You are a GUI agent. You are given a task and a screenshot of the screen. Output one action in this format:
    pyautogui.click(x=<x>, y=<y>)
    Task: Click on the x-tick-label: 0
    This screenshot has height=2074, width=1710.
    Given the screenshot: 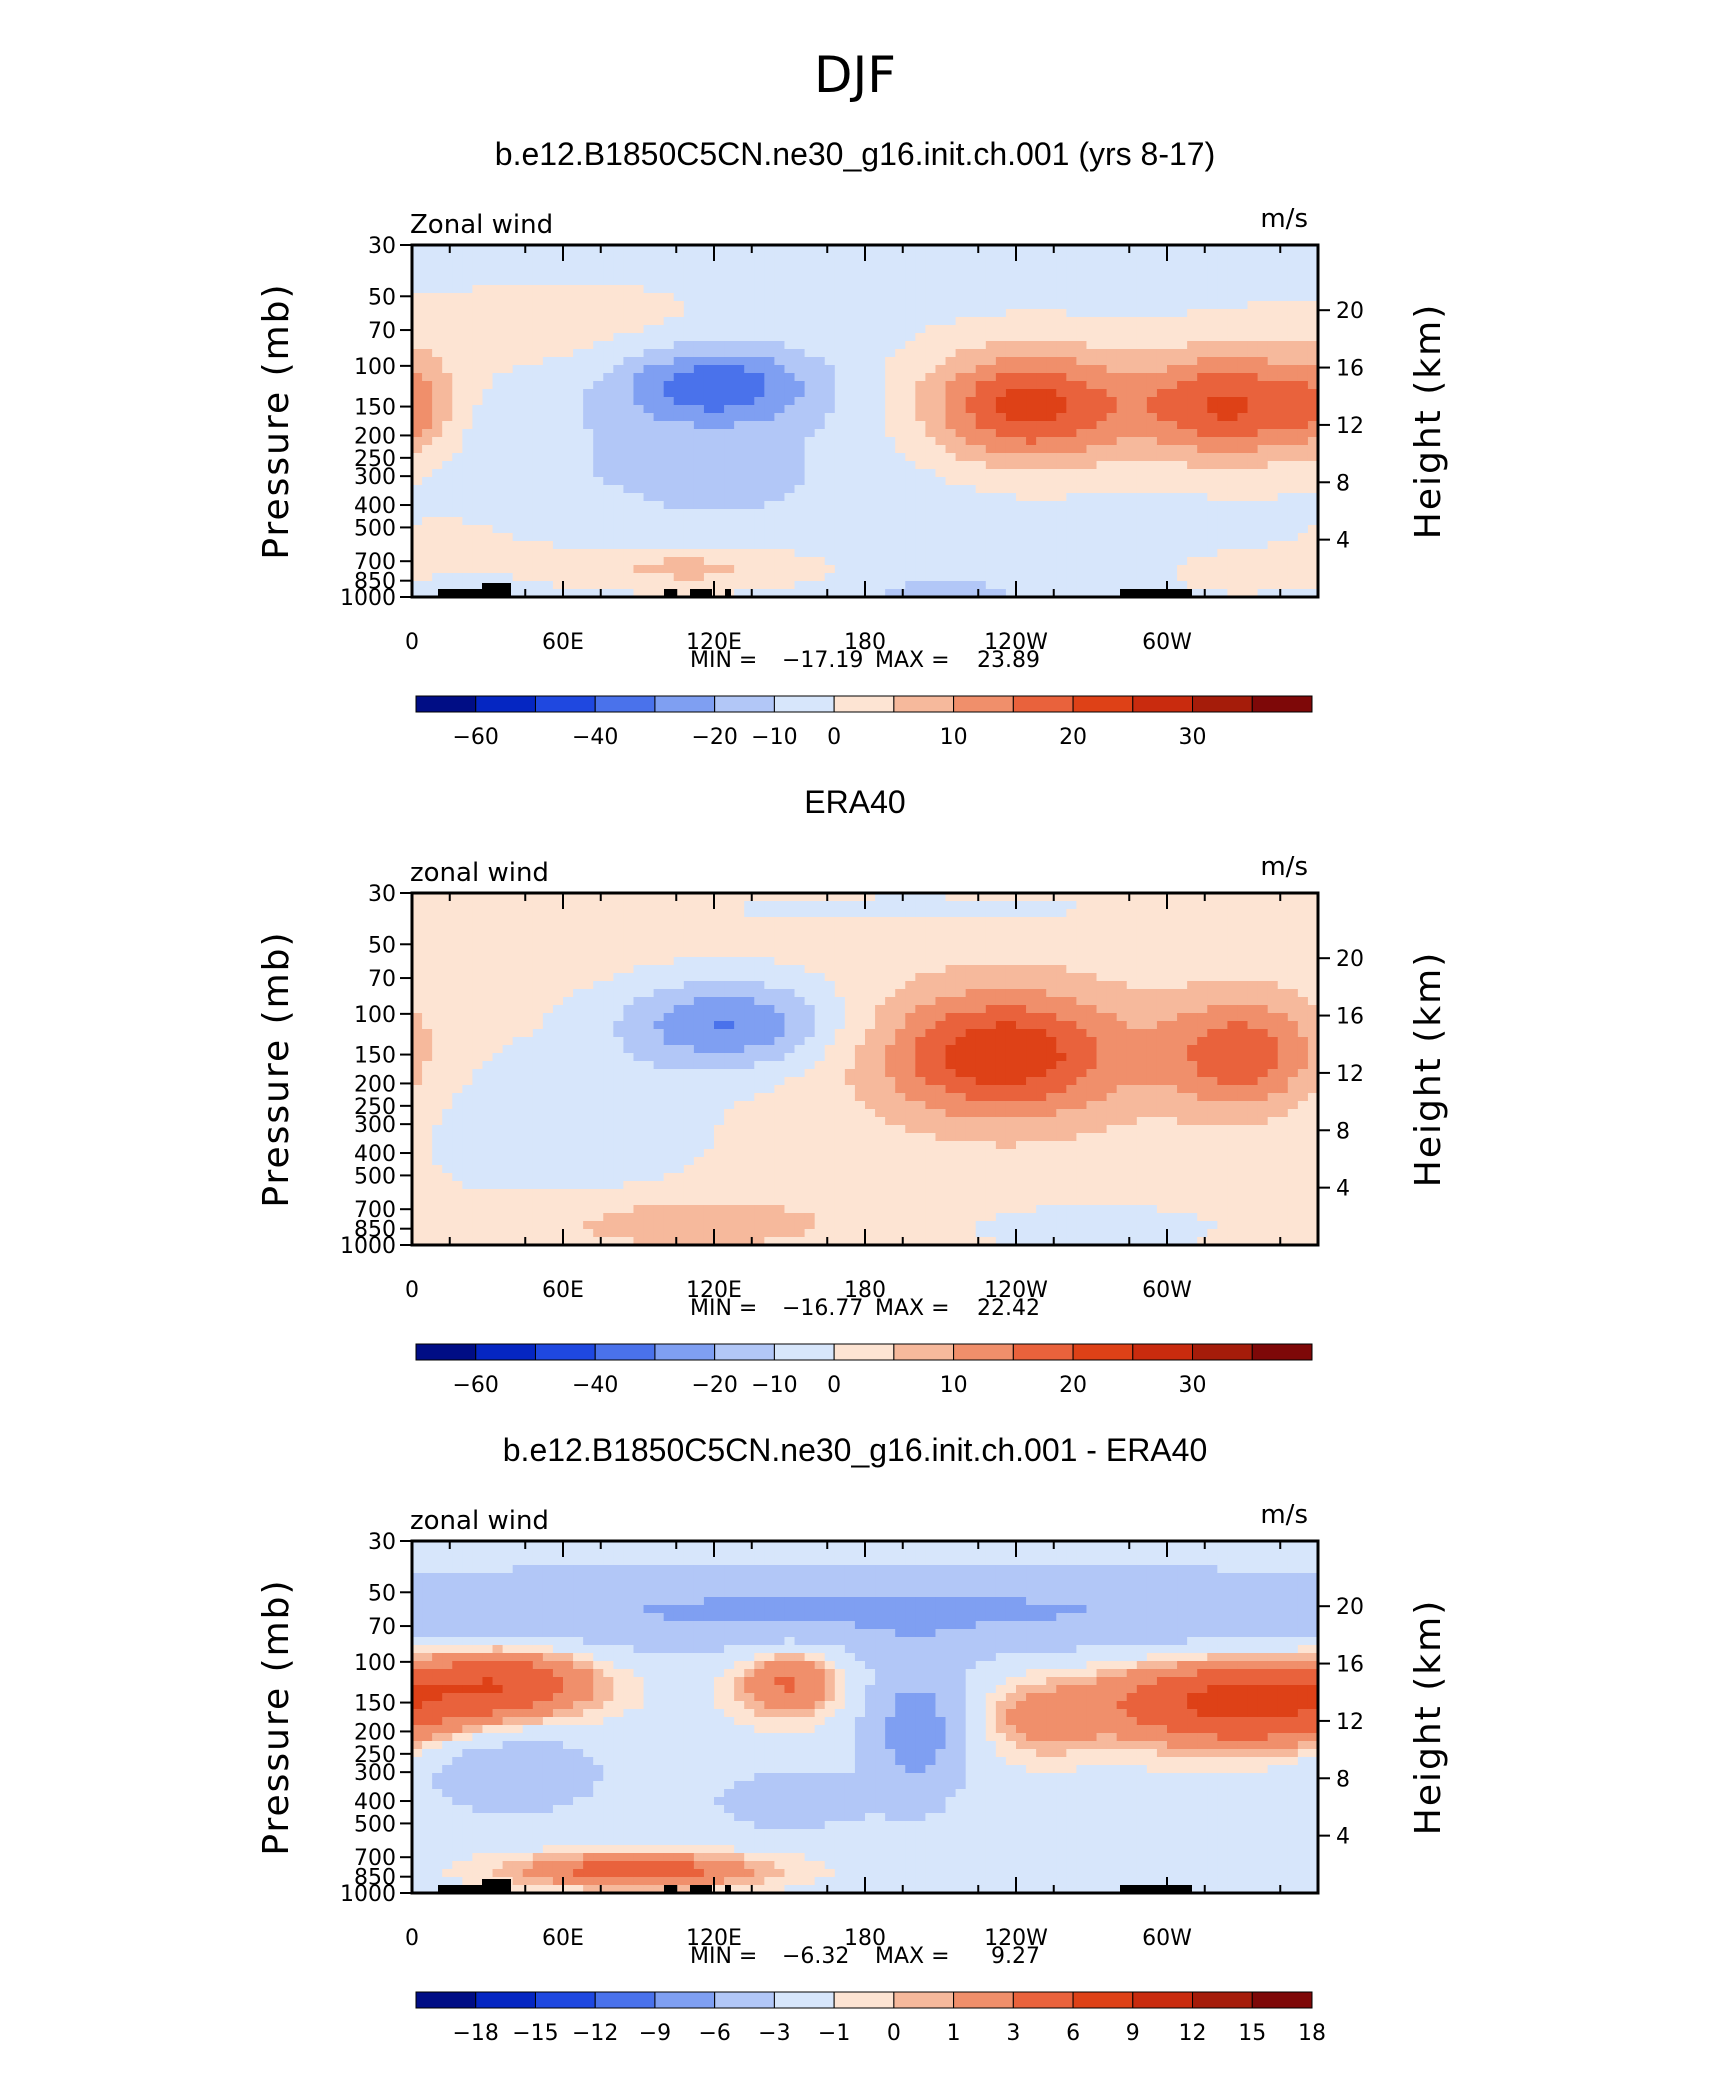 What is the action you would take?
    pyautogui.click(x=412, y=642)
    